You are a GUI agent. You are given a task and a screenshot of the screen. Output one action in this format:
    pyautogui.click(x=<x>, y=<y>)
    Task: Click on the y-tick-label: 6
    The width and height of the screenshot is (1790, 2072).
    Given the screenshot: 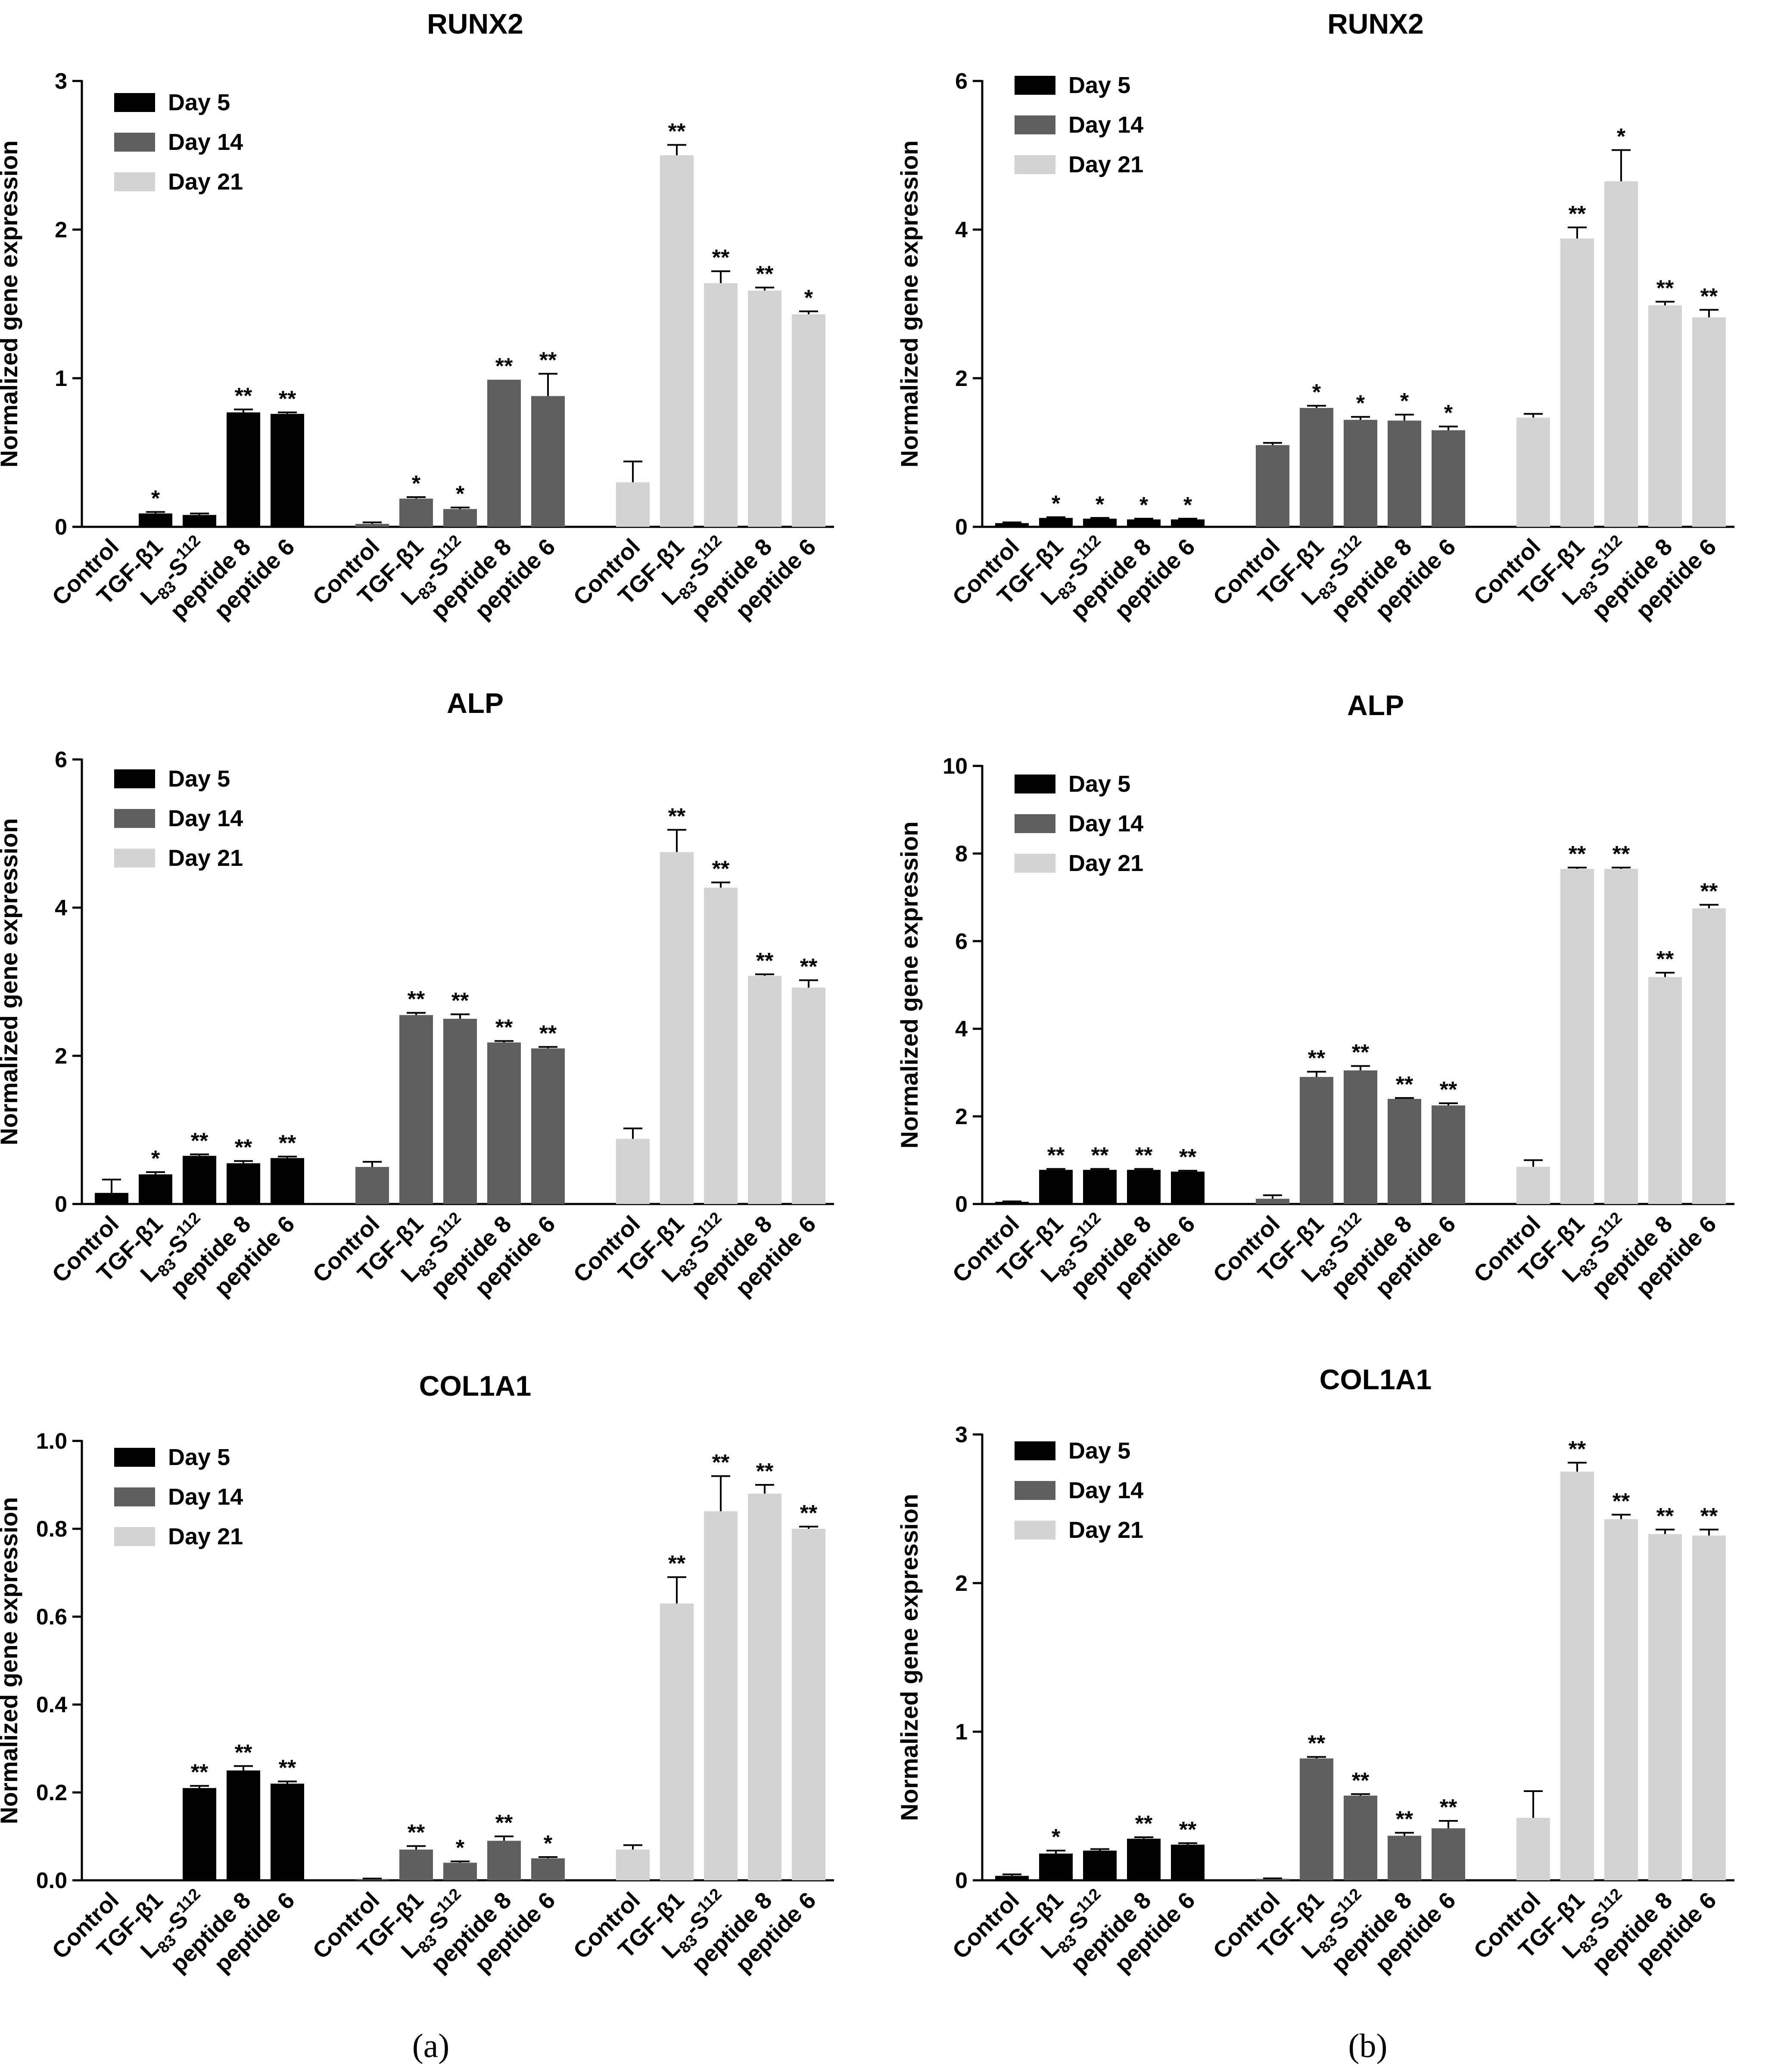 What is the action you would take?
    pyautogui.click(x=961, y=941)
    